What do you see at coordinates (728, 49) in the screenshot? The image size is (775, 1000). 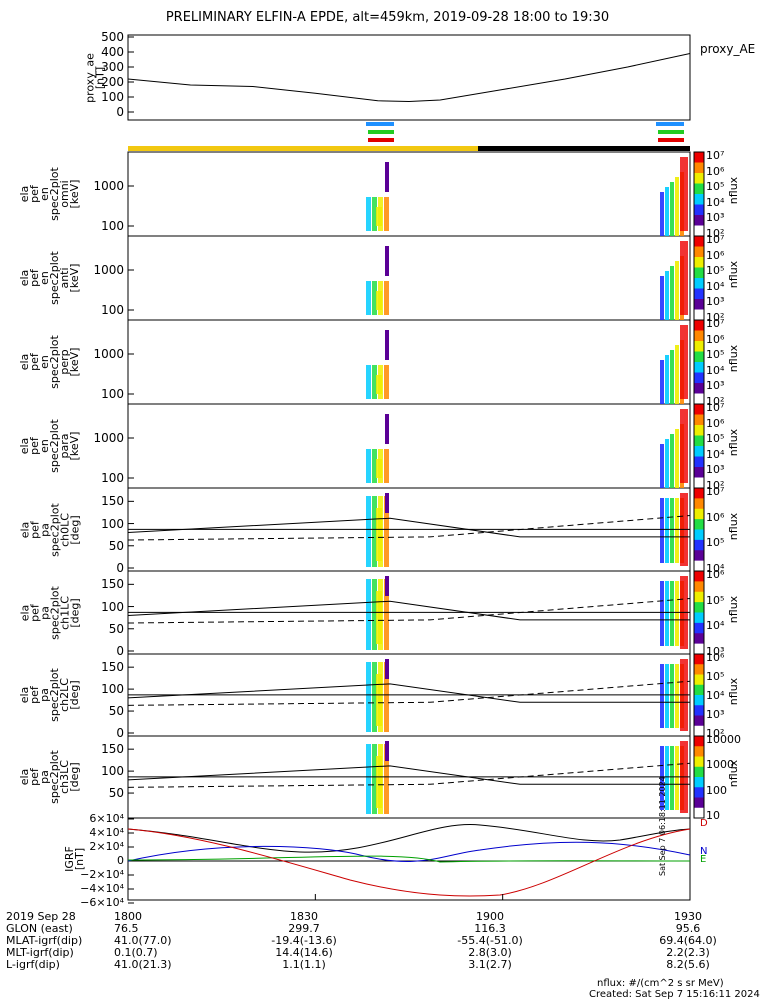 I see `proxy-ae-legend: proxy_AE` at bounding box center [728, 49].